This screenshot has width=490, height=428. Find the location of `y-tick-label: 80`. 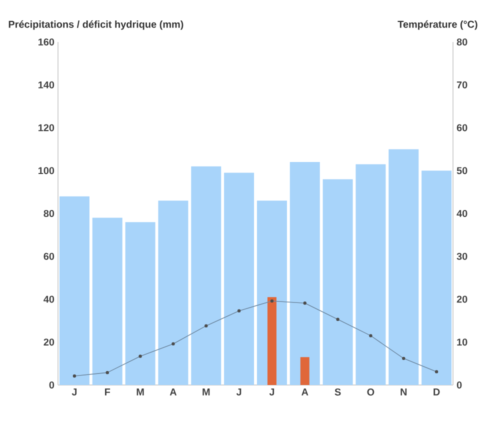

y-tick-label: 80 is located at coordinates (49, 214).